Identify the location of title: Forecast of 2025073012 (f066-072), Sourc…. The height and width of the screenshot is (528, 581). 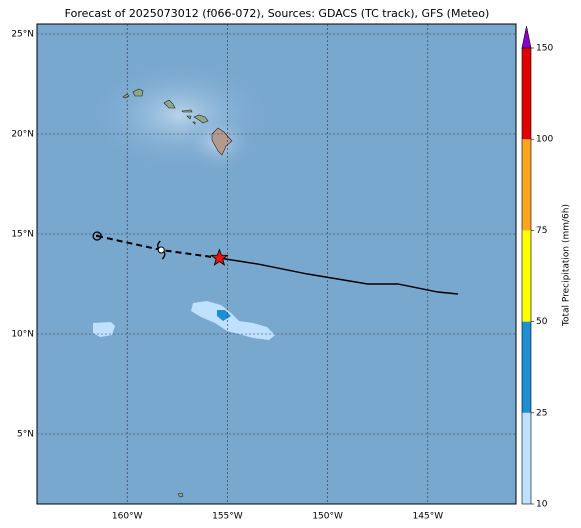
(277, 13).